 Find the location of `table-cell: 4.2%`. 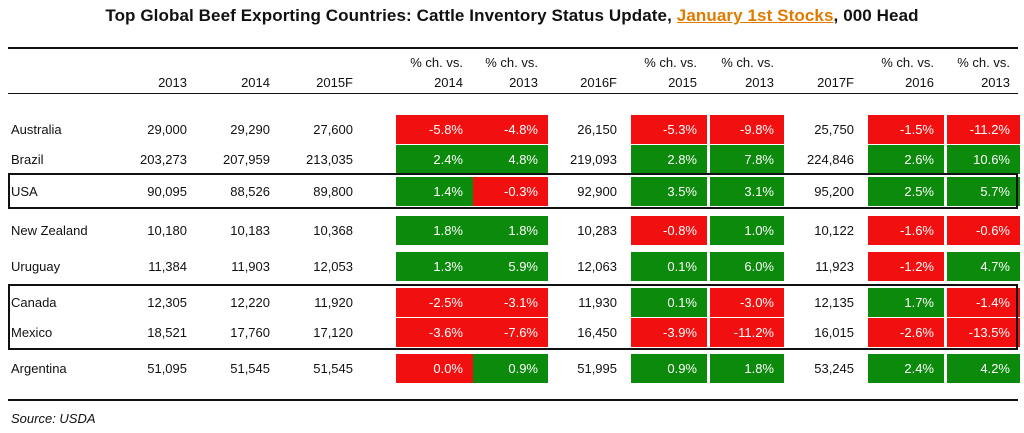

table-cell: 4.2% is located at coordinates (983, 368).